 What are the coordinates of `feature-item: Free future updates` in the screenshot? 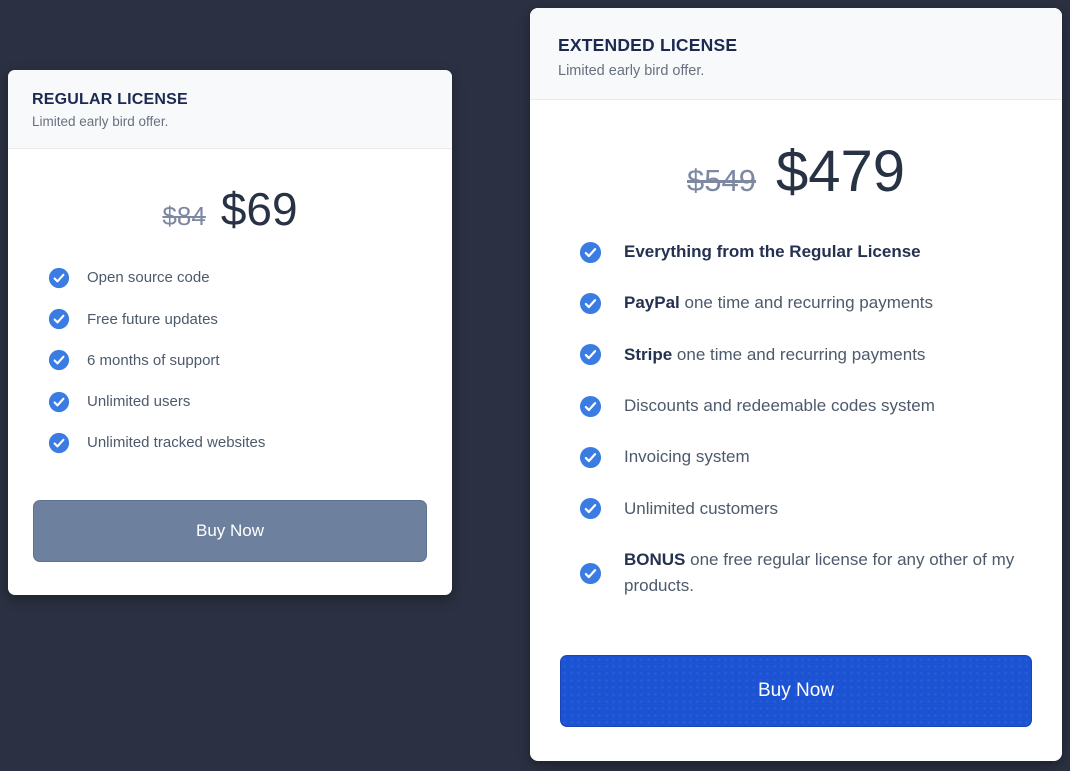 It's located at (238, 319).